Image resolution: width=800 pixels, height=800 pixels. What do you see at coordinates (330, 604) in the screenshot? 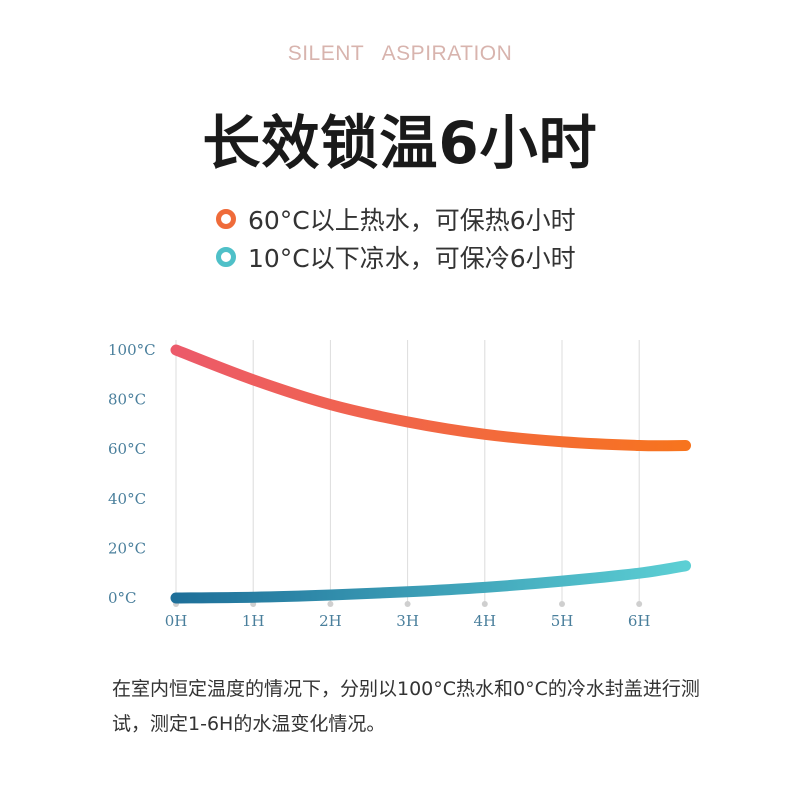
I see `x-tick-dot-2H` at bounding box center [330, 604].